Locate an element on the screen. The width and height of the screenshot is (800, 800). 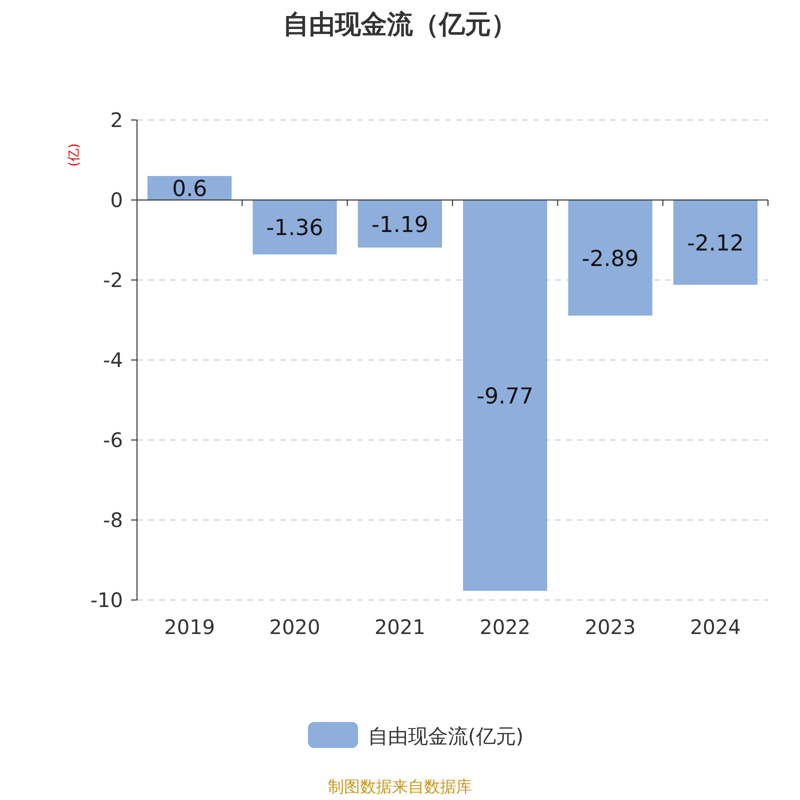
x-tick-label: 2022 is located at coordinates (505, 627).